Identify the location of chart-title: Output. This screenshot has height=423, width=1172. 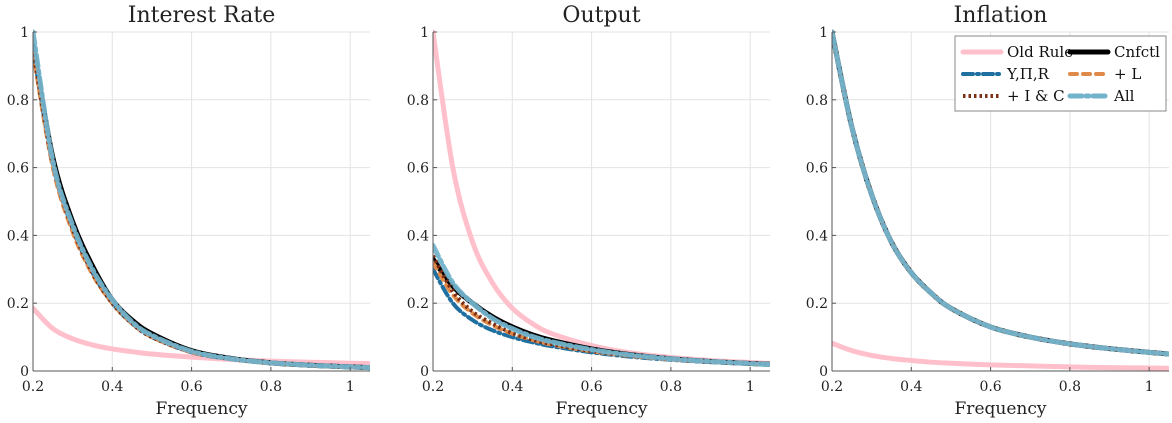
(601, 15).